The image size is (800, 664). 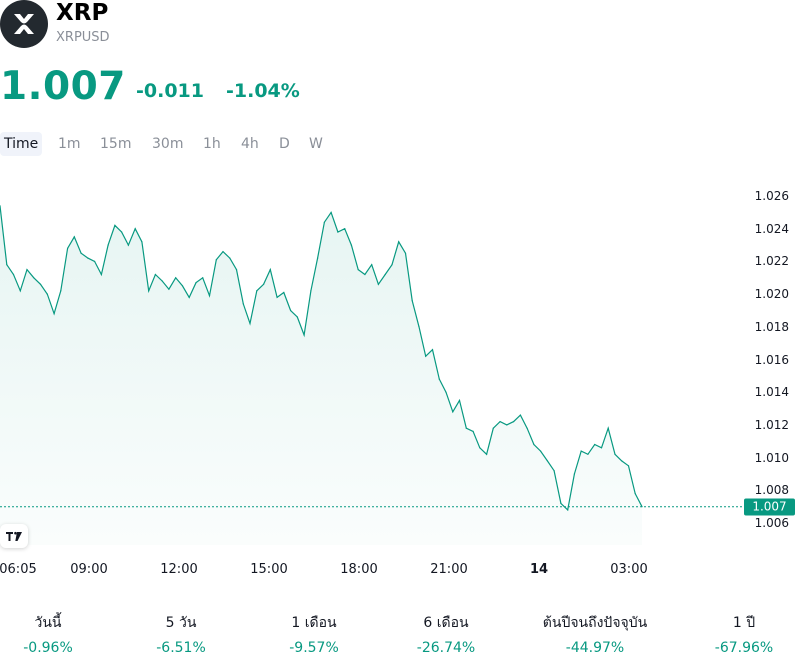 I want to click on perf-5d: 5 วัน -6.51%, so click(x=181, y=634).